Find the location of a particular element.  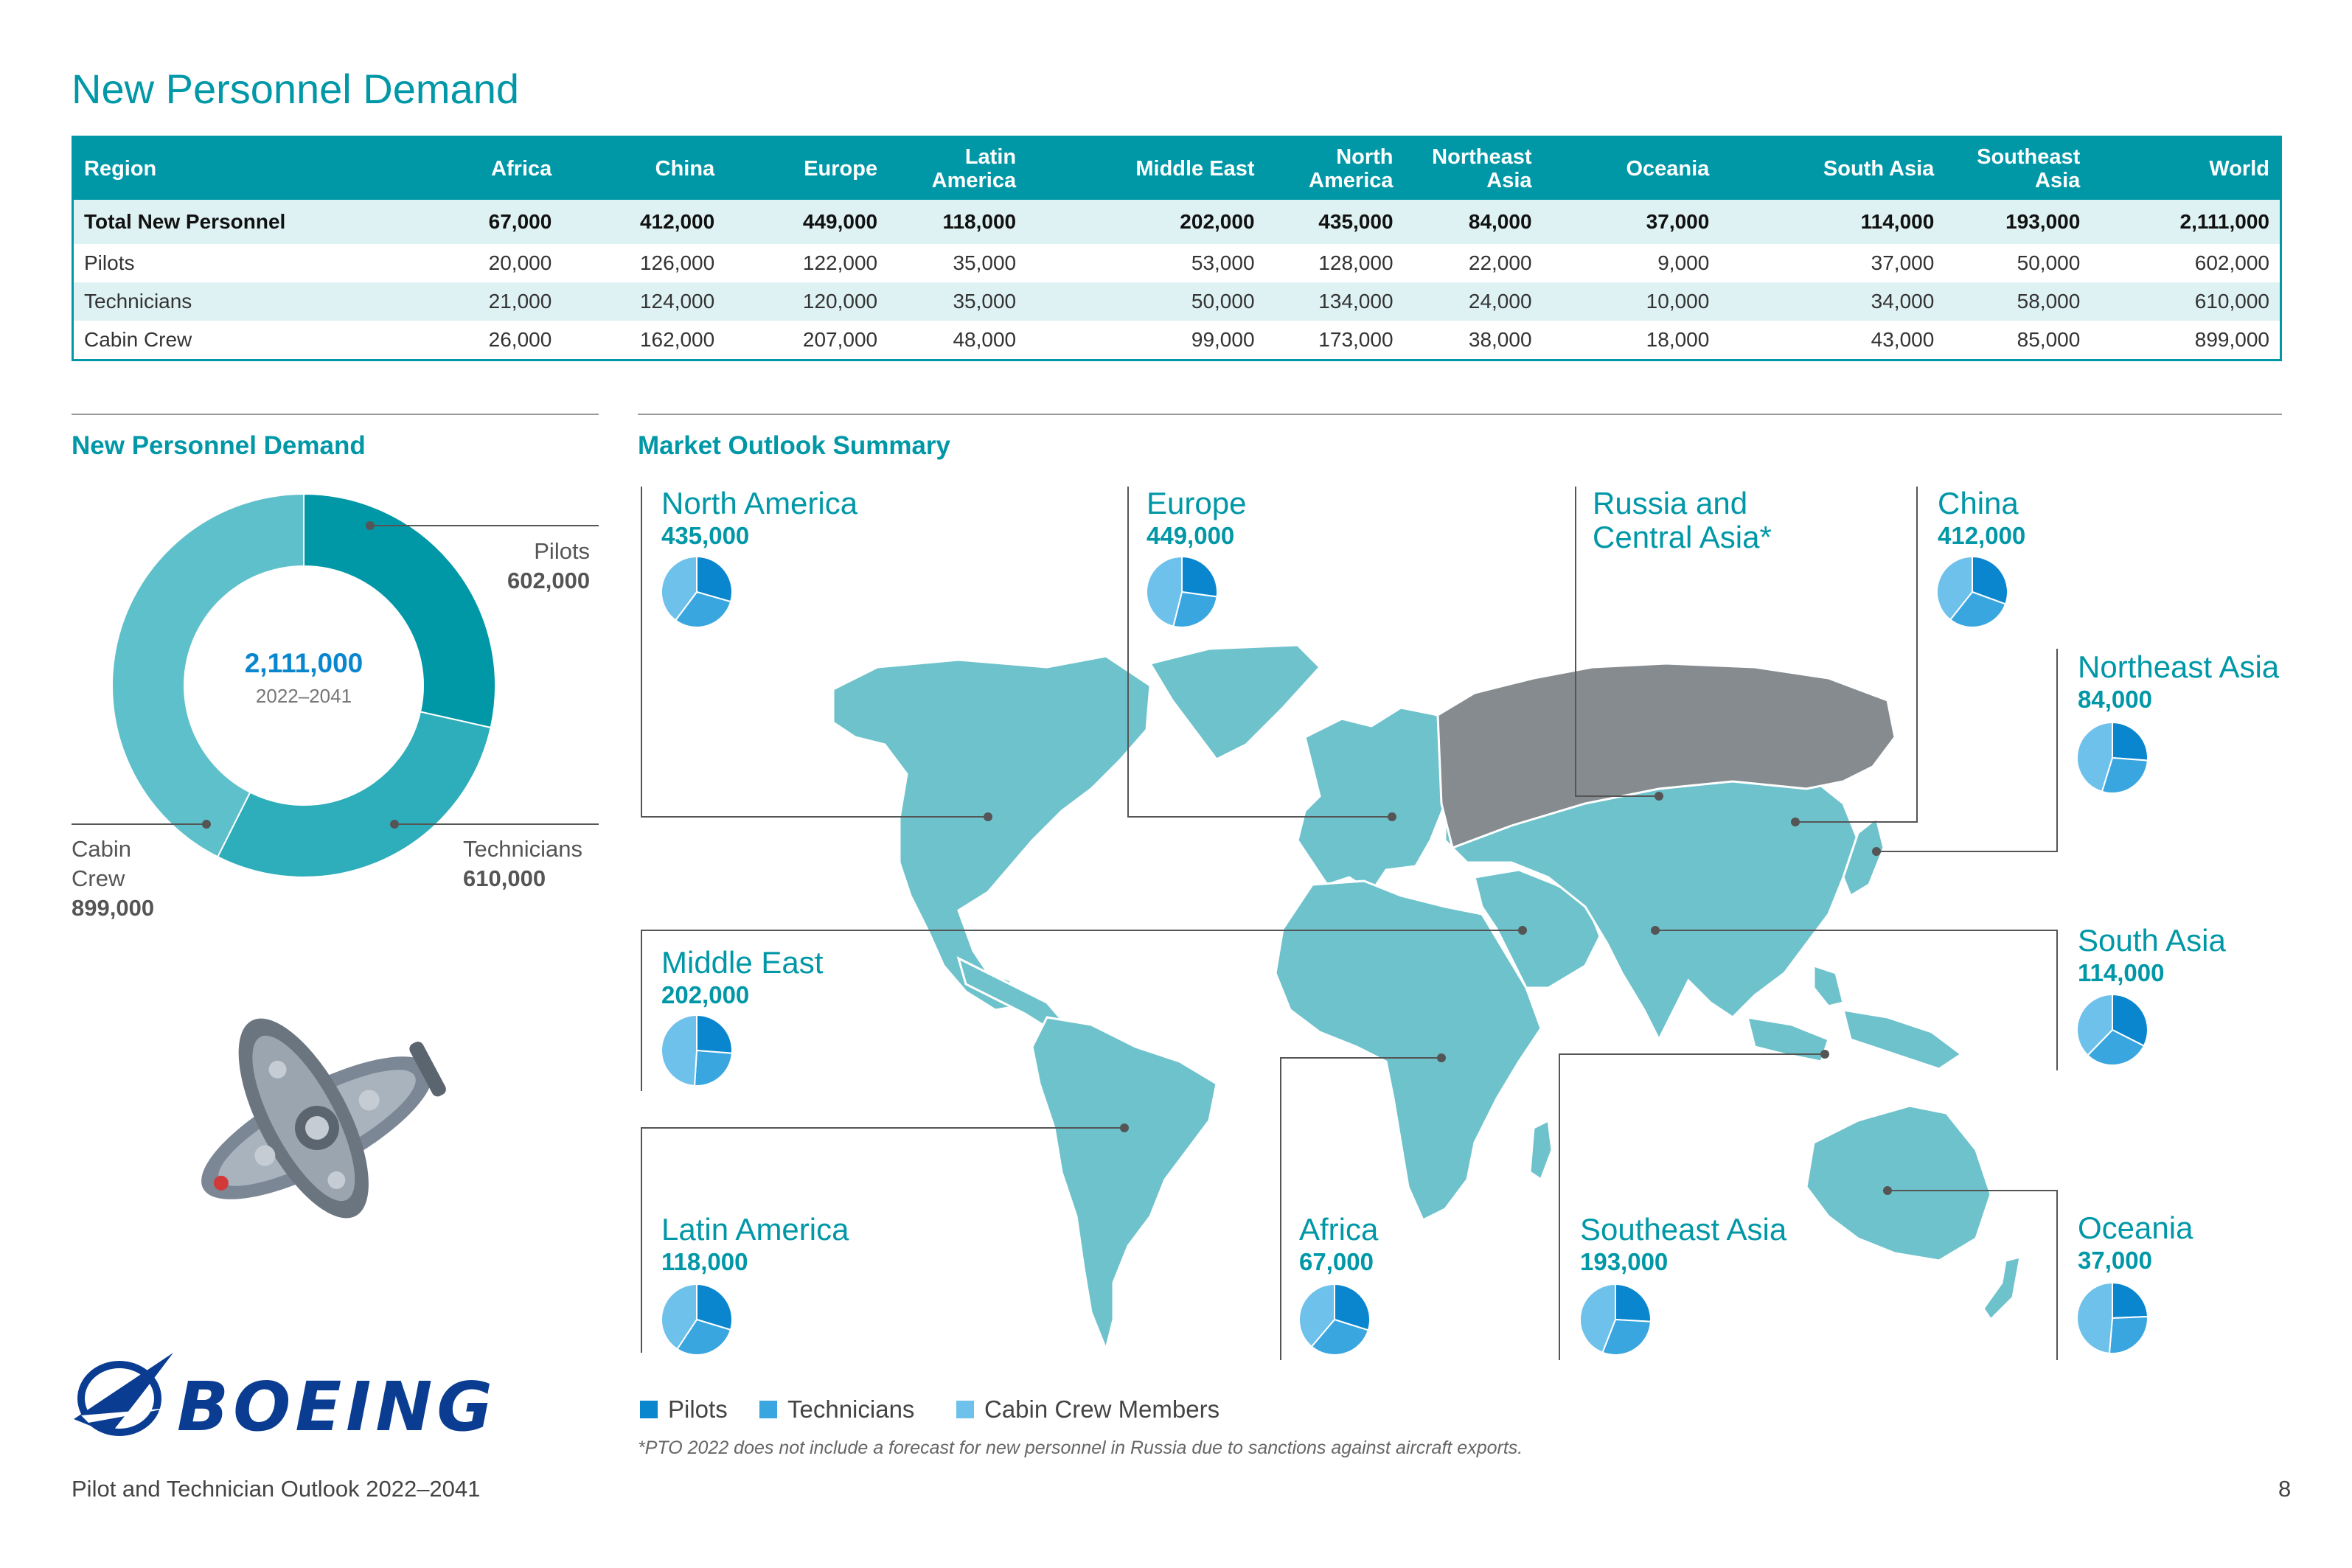

table-header: World is located at coordinates (2185, 168).